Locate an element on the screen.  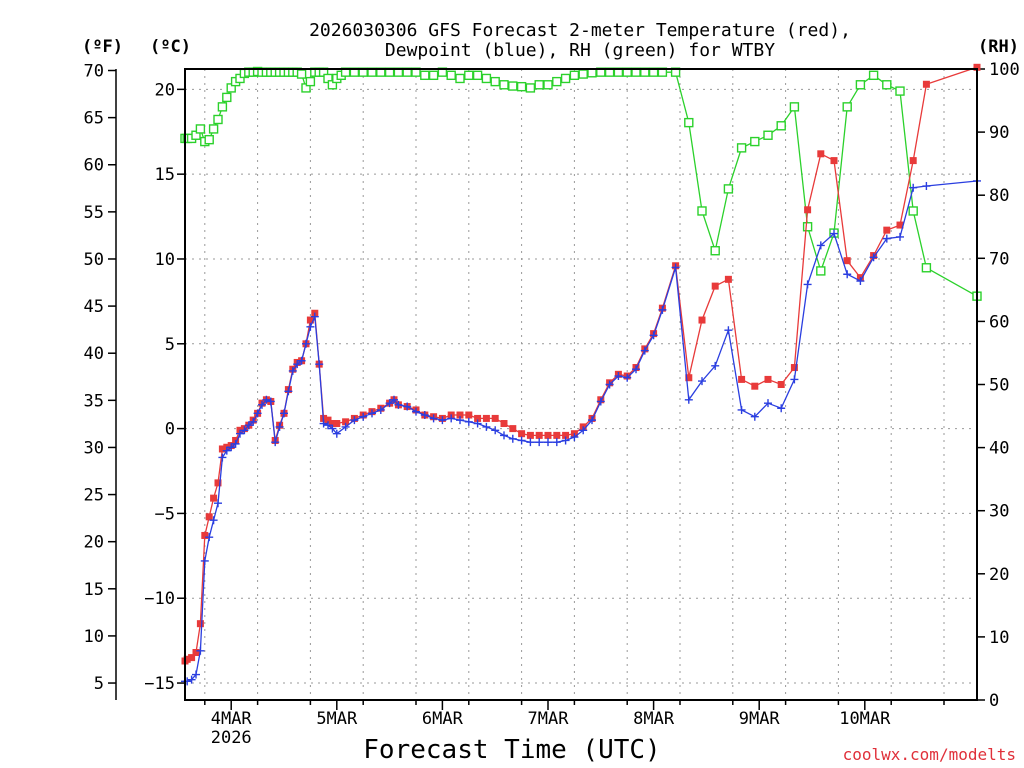
rh-tick-label: 80 is located at coordinates (999, 196).